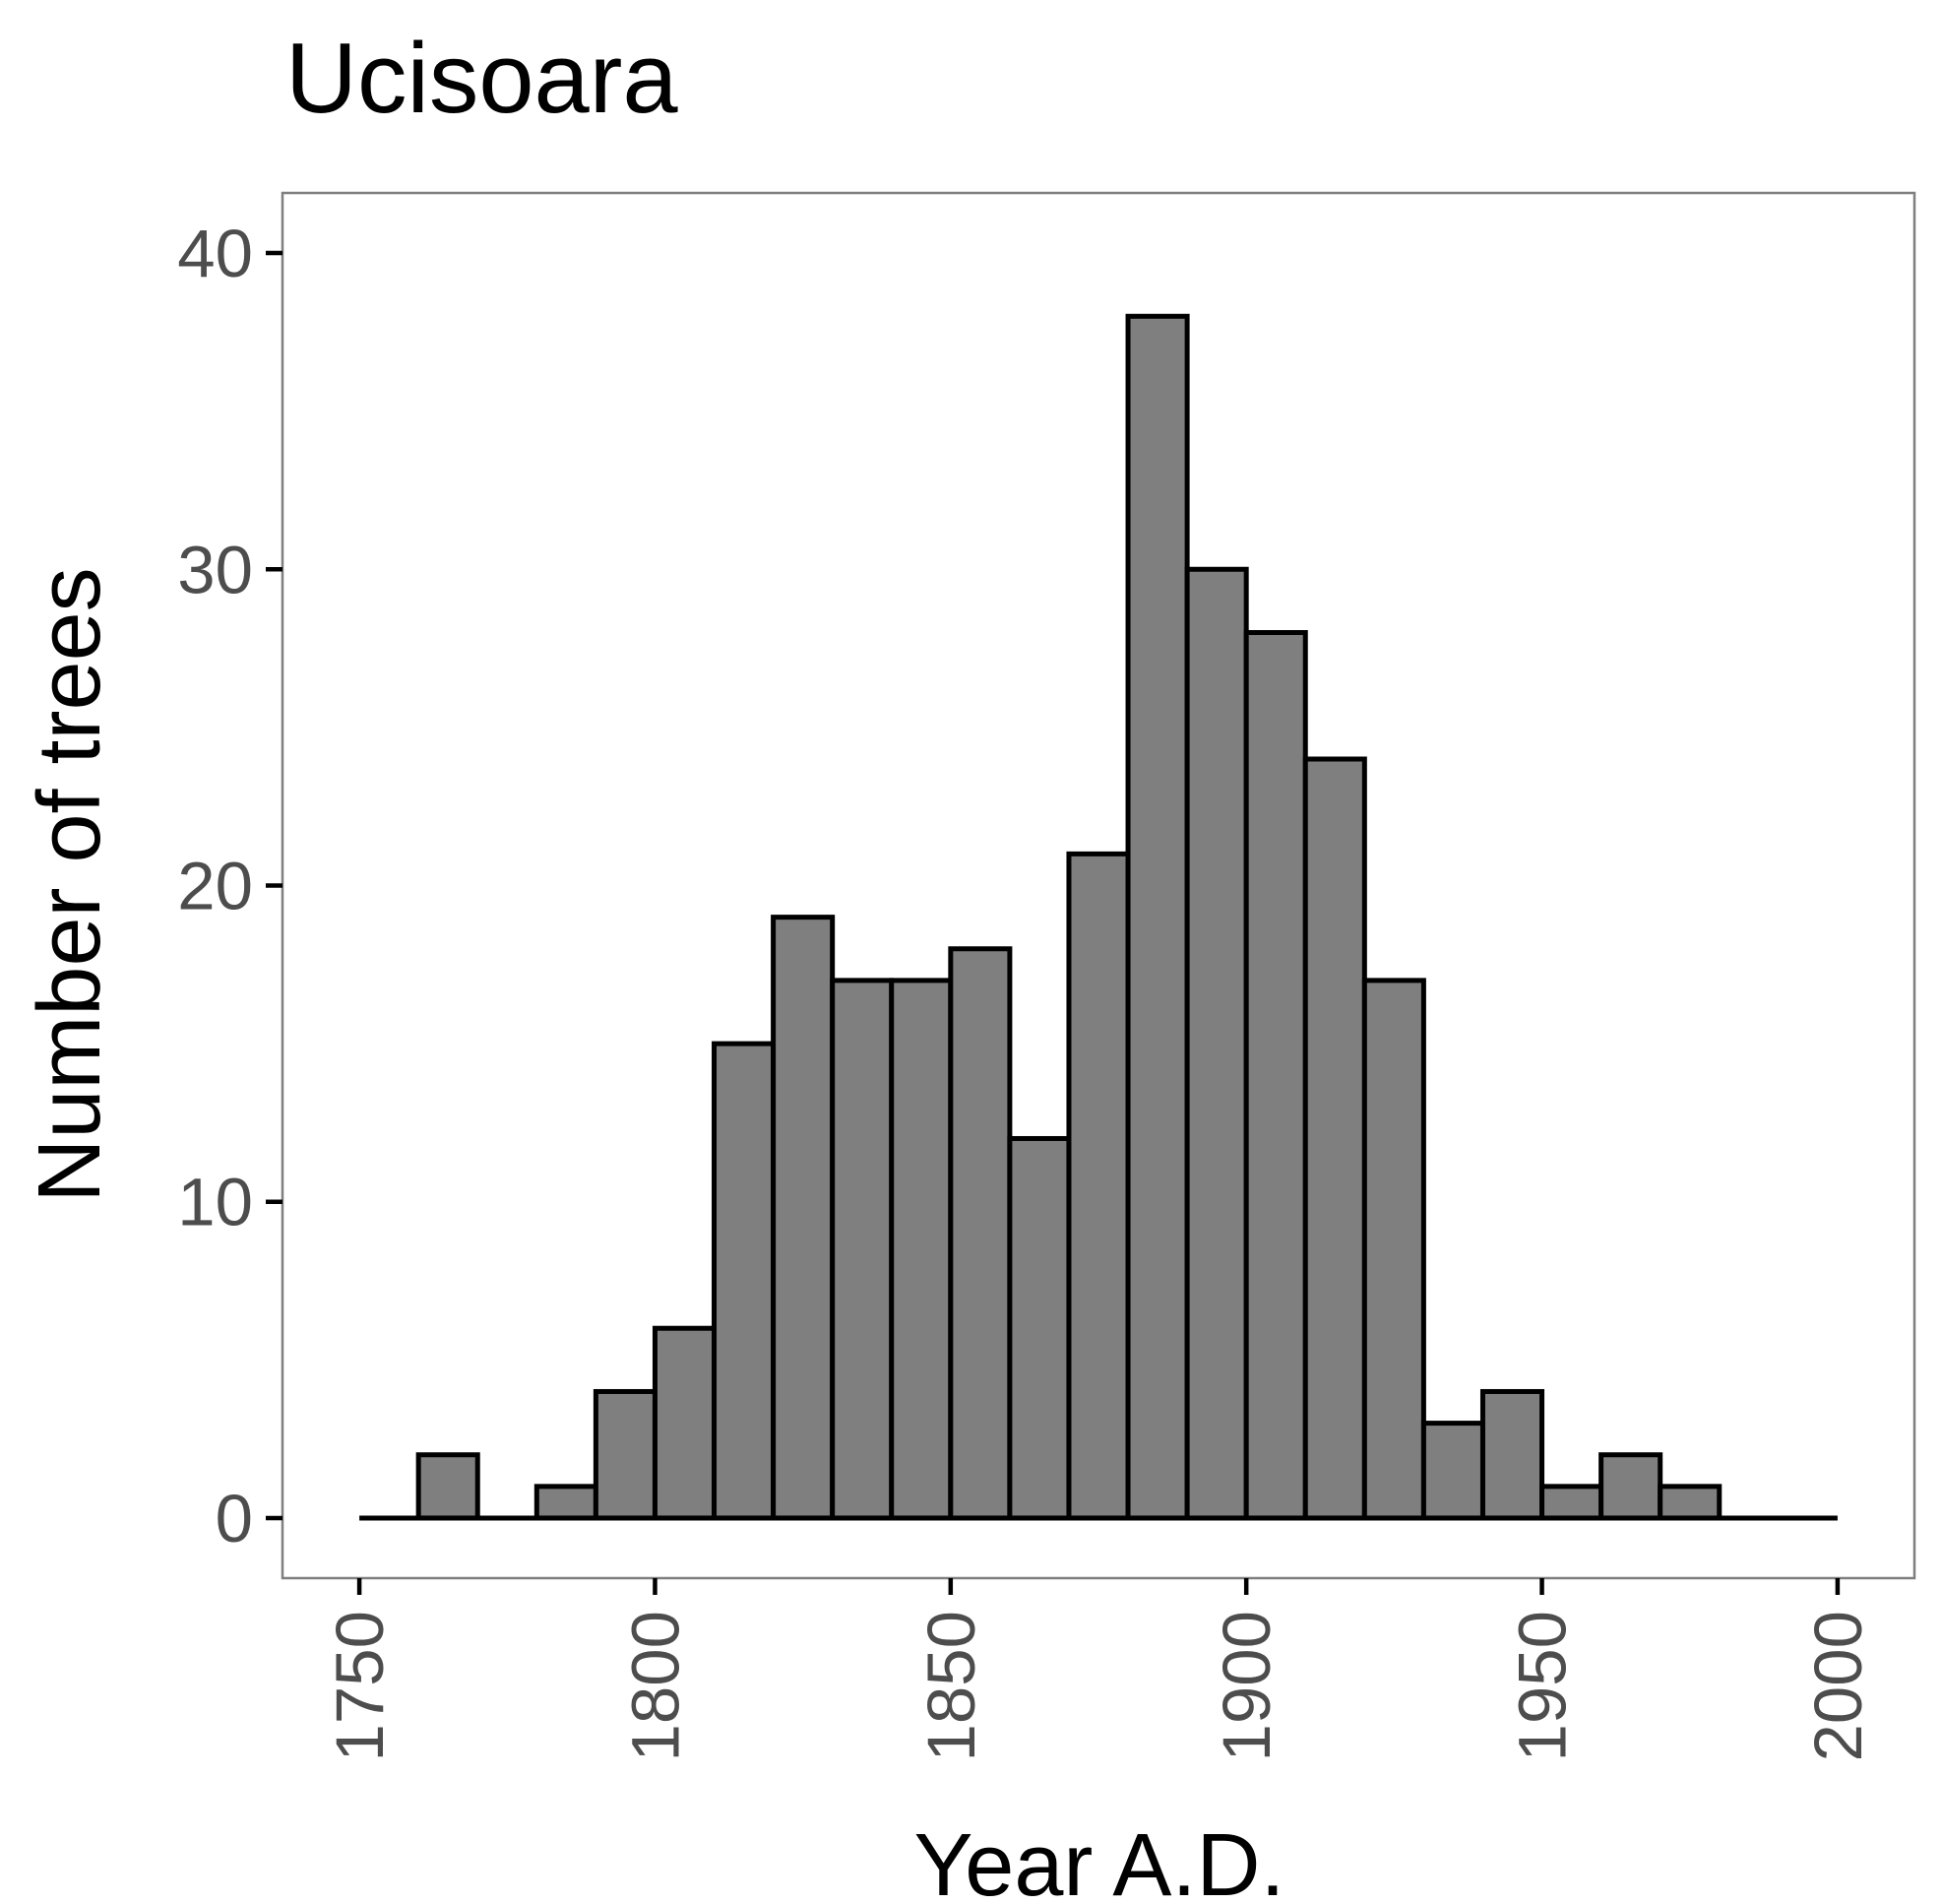 The height and width of the screenshot is (1904, 1942). I want to click on histogram-bar-1940-1950, so click(1512, 1454).